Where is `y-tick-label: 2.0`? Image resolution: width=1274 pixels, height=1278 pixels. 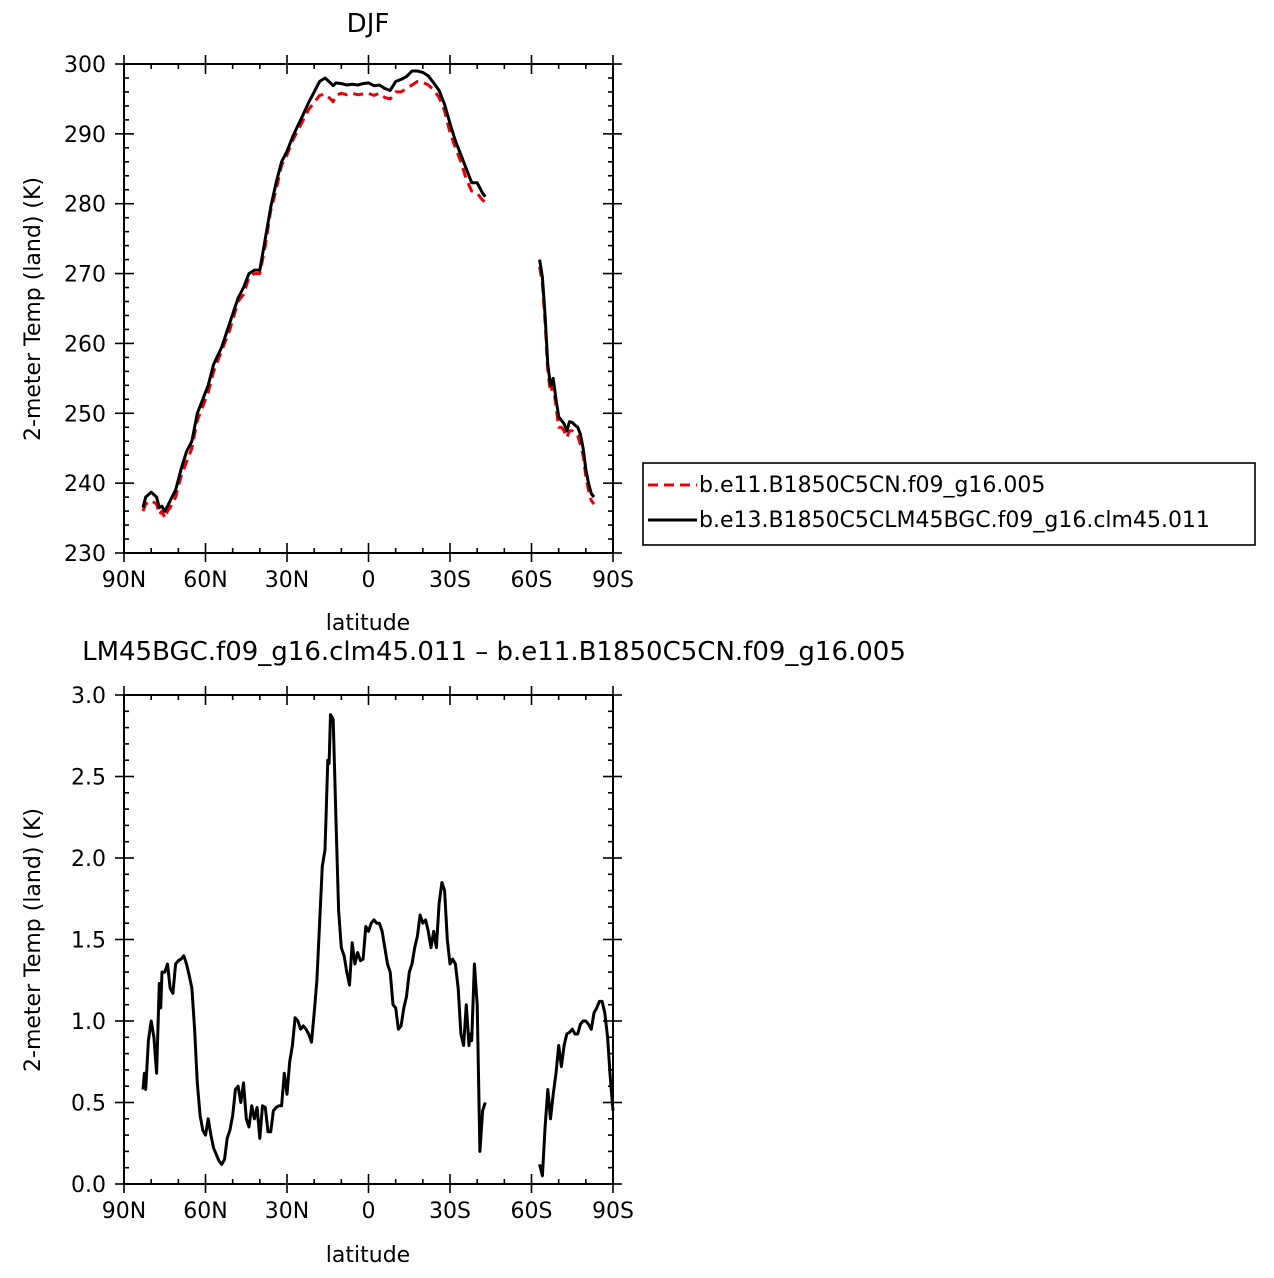
y-tick-label: 2.0 is located at coordinates (88, 859).